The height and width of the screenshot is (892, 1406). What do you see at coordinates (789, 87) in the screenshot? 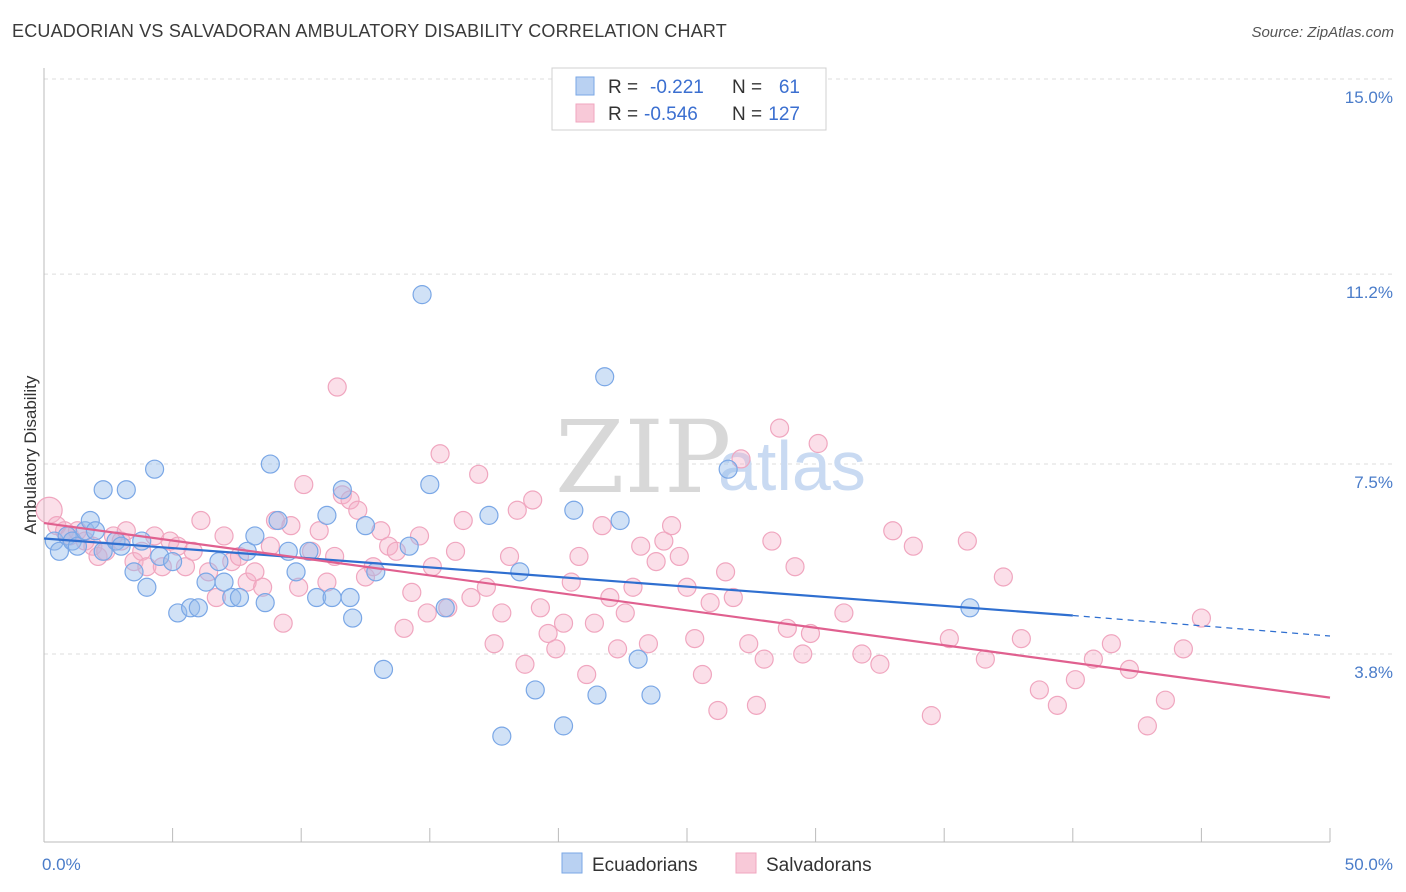
I see `ecuadorians-n-value: 61` at bounding box center [789, 87].